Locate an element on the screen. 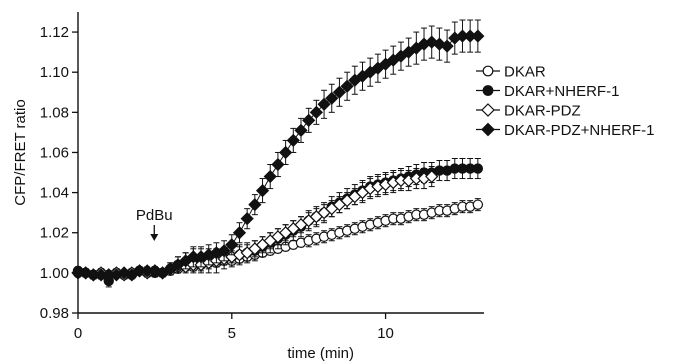  legend: DKAR DKAR+NHERF-1 DKAR-PDZ DKAR-PDZ+NHERF-1 is located at coordinates (565, 101).